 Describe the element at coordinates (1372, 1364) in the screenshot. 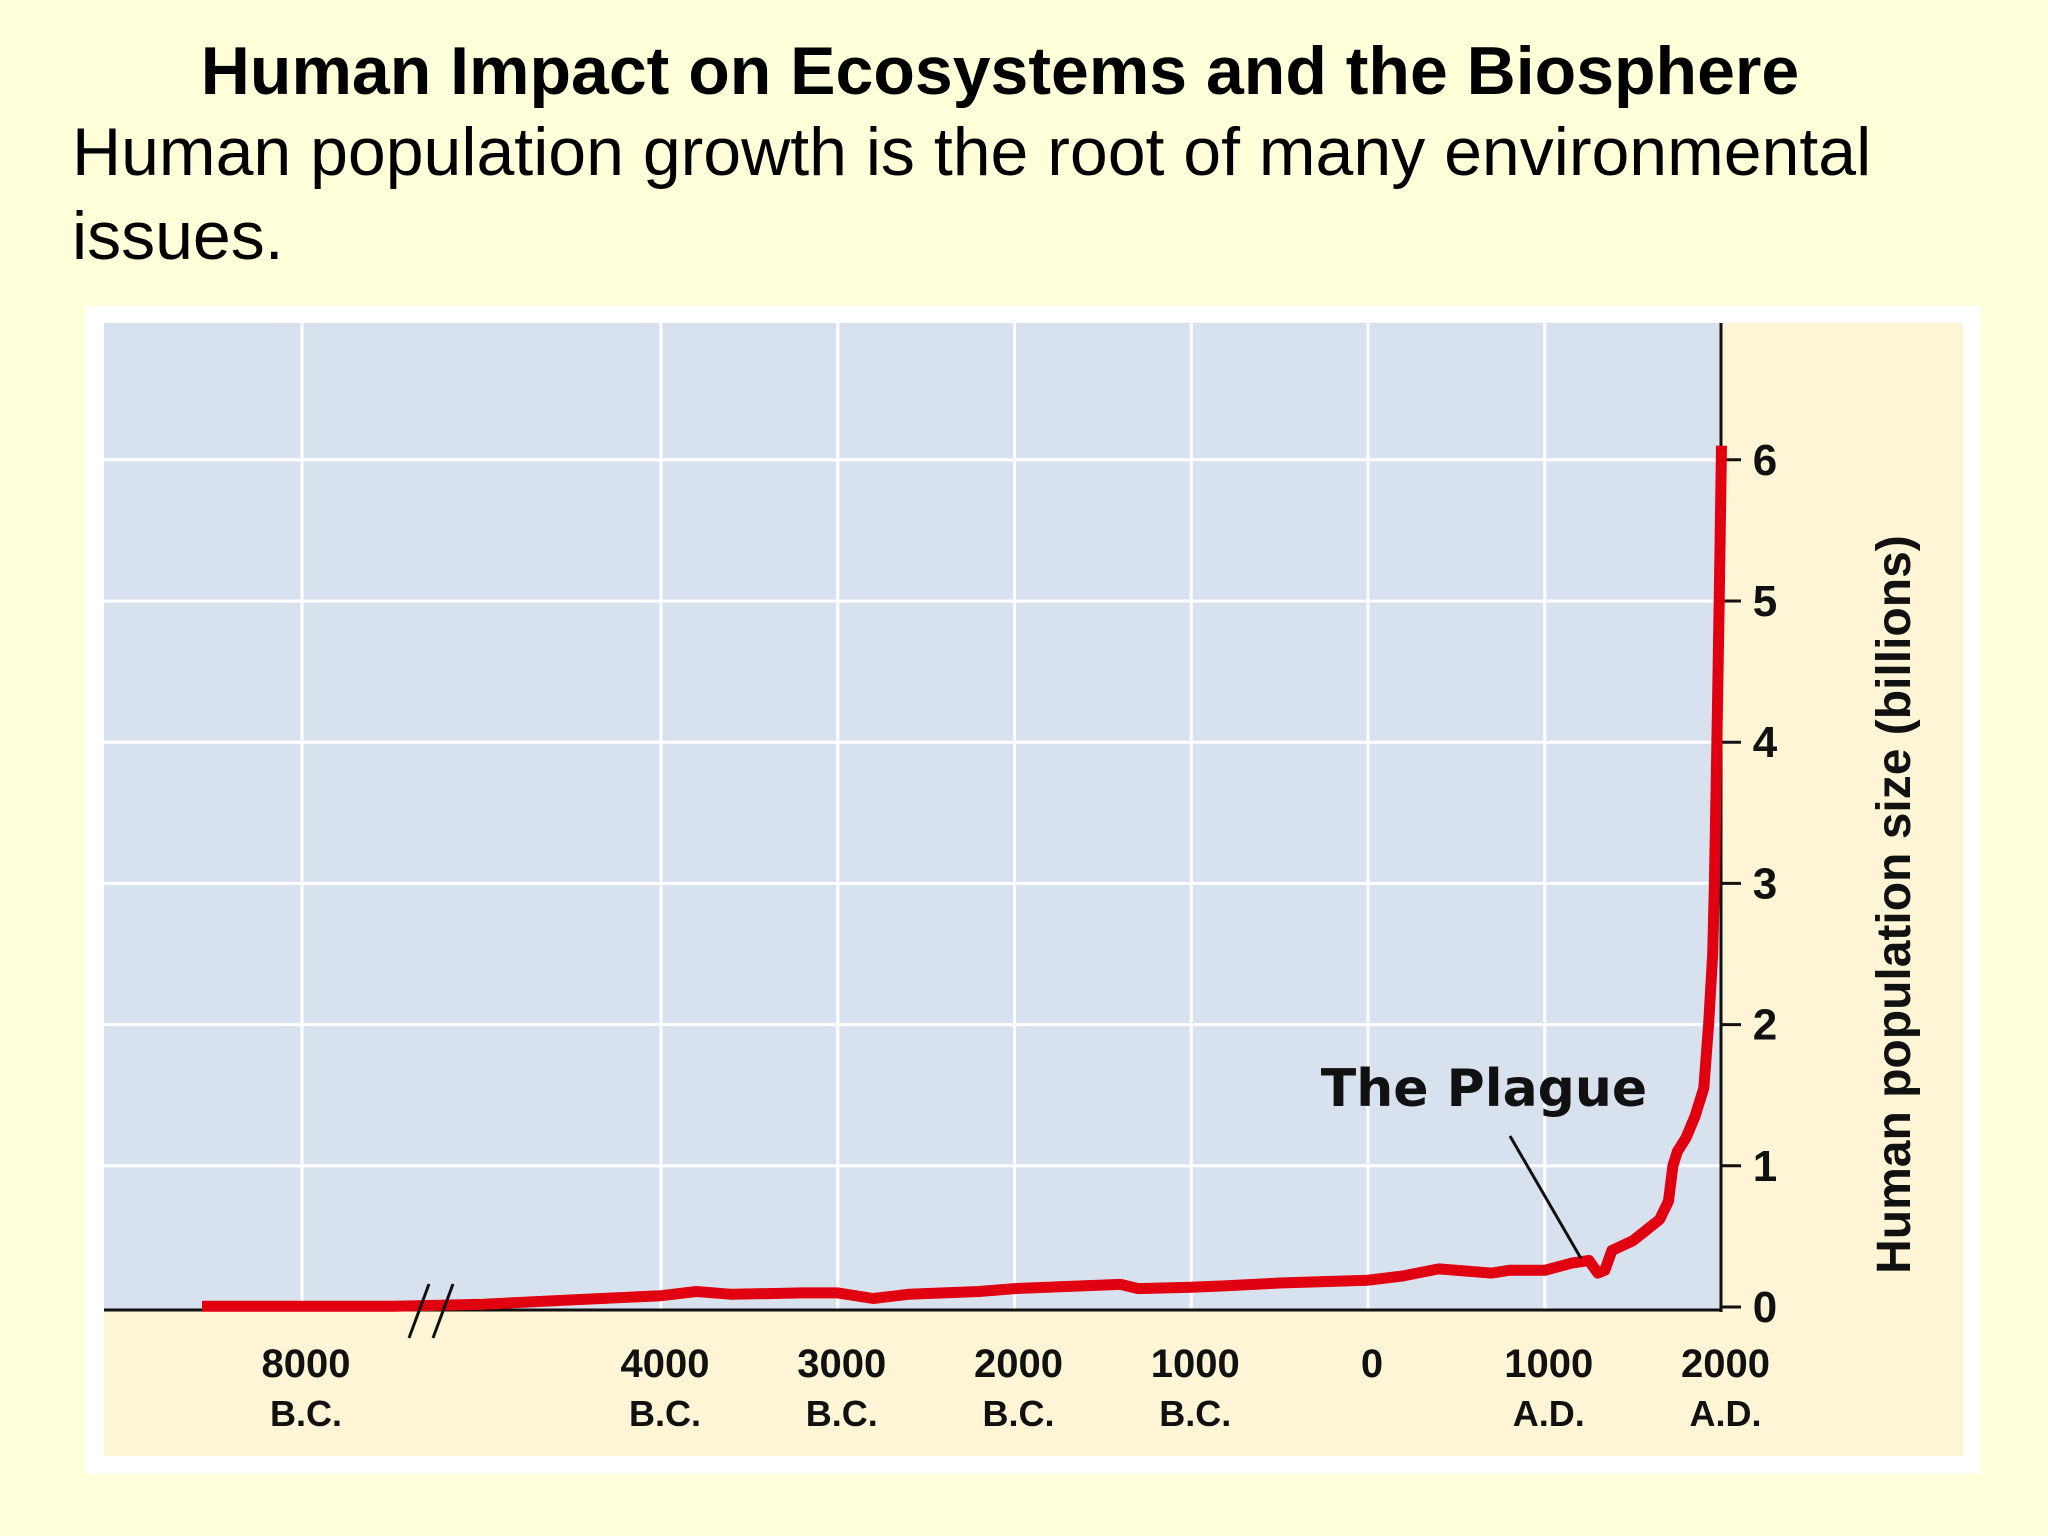

I see `x-tick-label-year: 0` at that location.